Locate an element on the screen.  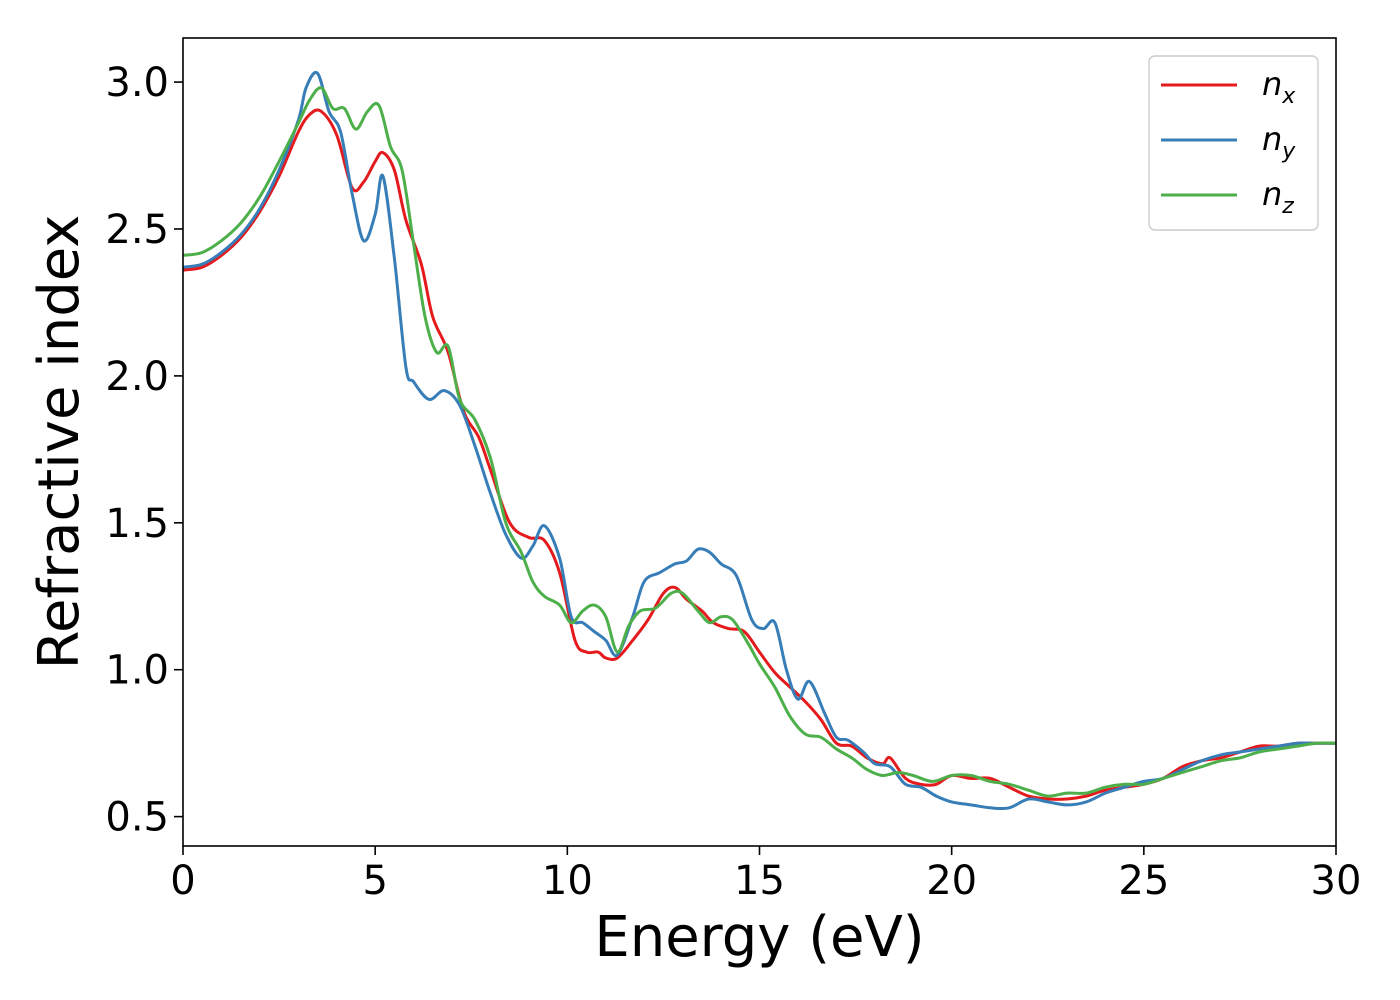
y-tick-label: 2.0 is located at coordinates (137, 377).